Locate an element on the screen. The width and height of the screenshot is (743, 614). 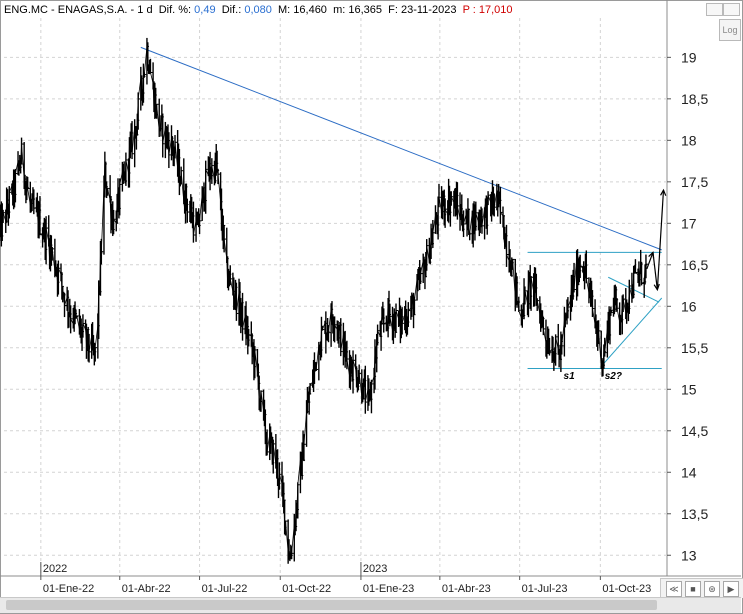
y-tick-label: 18,5 is located at coordinates (694, 99).